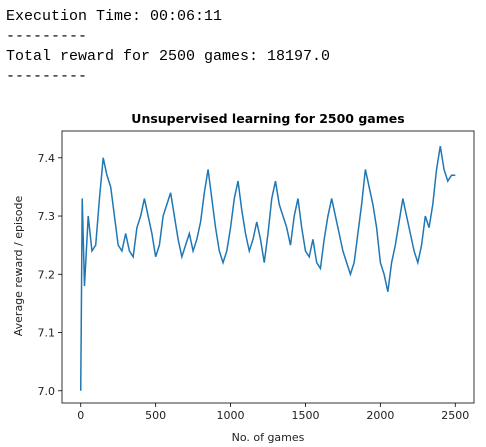 This screenshot has height=447, width=486. I want to click on y-tick-label: 7.2, so click(47, 274).